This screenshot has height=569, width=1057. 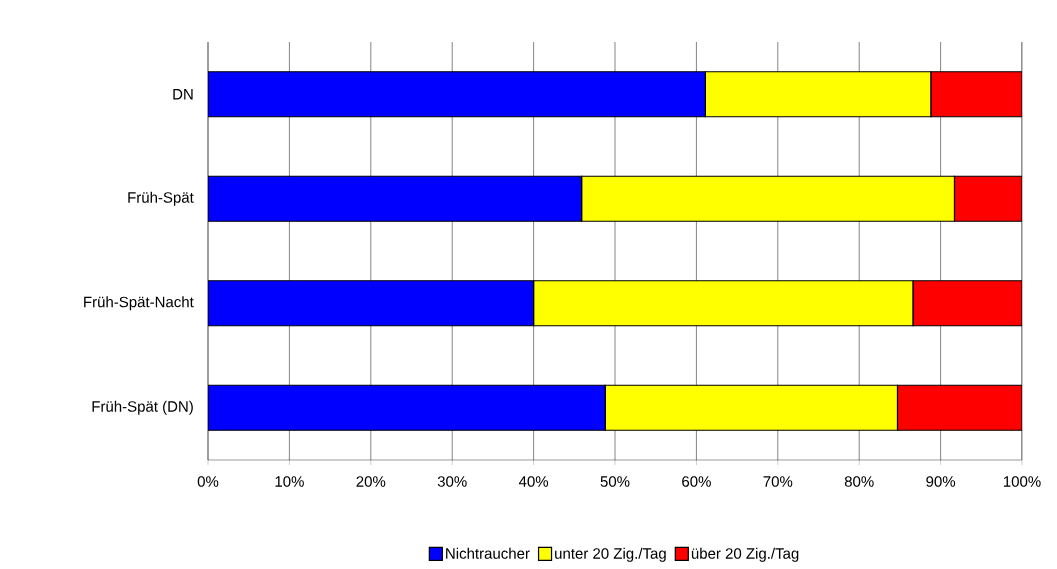 What do you see at coordinates (615, 481) in the screenshot?
I see `x-tick-label: 50%` at bounding box center [615, 481].